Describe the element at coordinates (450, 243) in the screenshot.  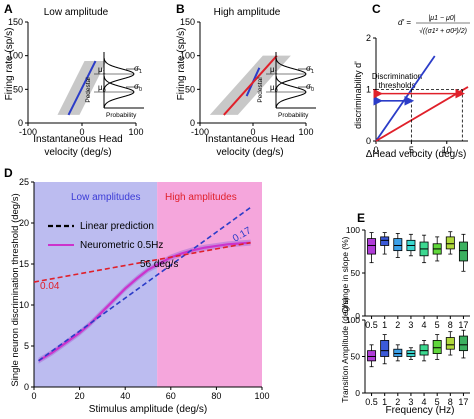
I see `box-8hz` at that location.